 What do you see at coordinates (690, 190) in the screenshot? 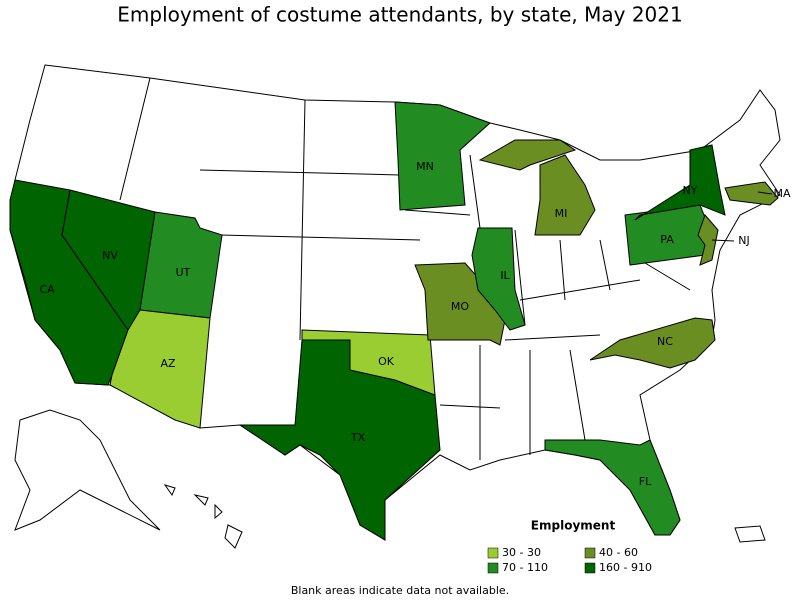
I see `state-label: NY` at bounding box center [690, 190].